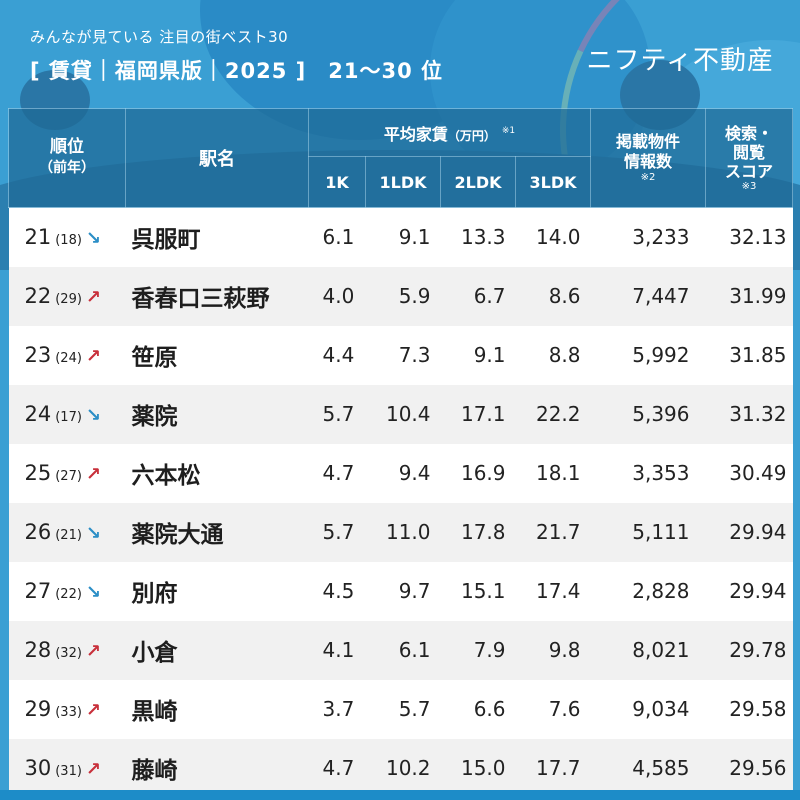 This screenshot has height=800, width=800. Describe the element at coordinates (478, 182) in the screenshot. I see `header-2ldk: 2LDK` at that location.